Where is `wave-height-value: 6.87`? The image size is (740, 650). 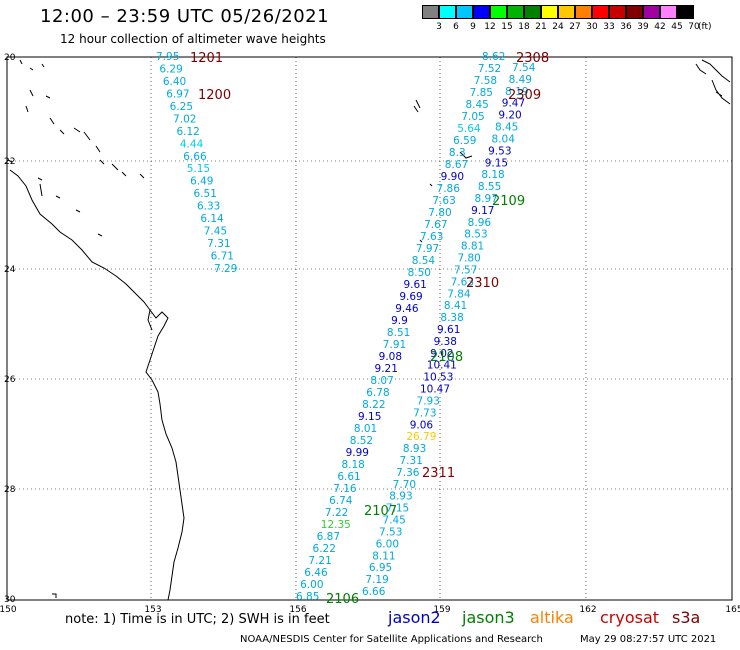
wave-height-value: 6.87 is located at coordinates (328, 537).